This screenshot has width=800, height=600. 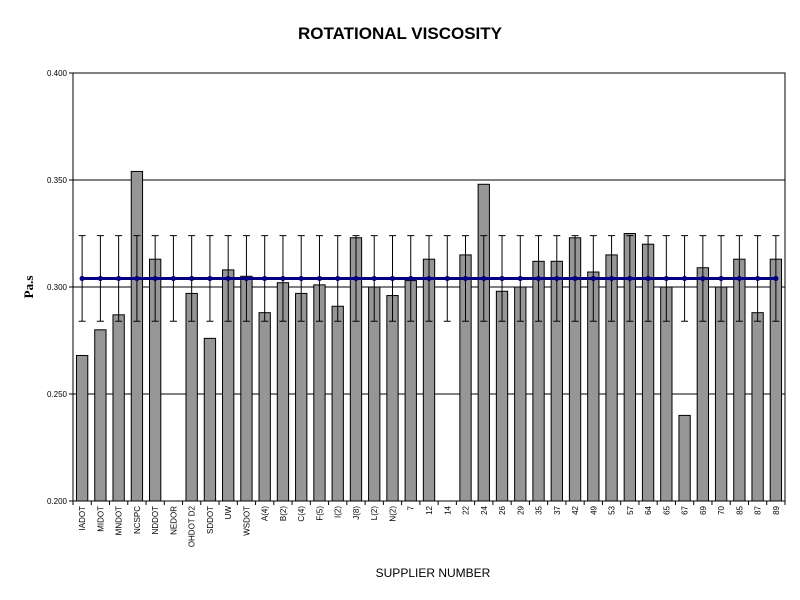 What do you see at coordinates (192, 526) in the screenshot?
I see `x-tick-label: OHDOT D2` at bounding box center [192, 526].